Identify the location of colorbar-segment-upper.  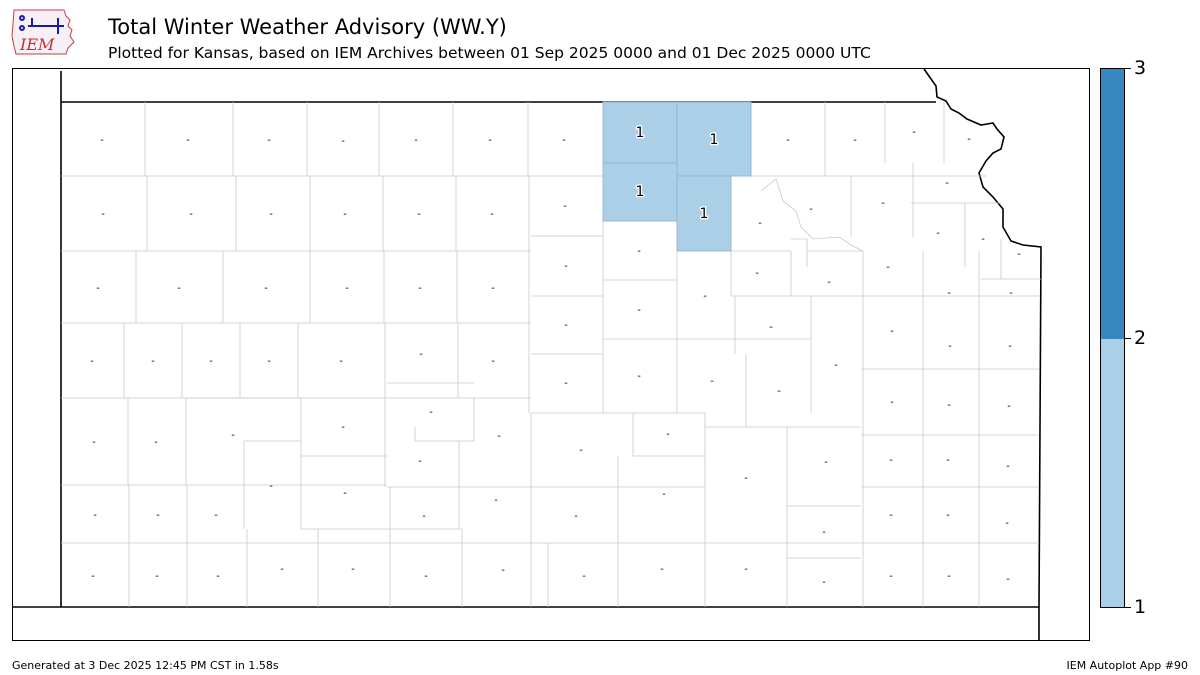
(1112, 204).